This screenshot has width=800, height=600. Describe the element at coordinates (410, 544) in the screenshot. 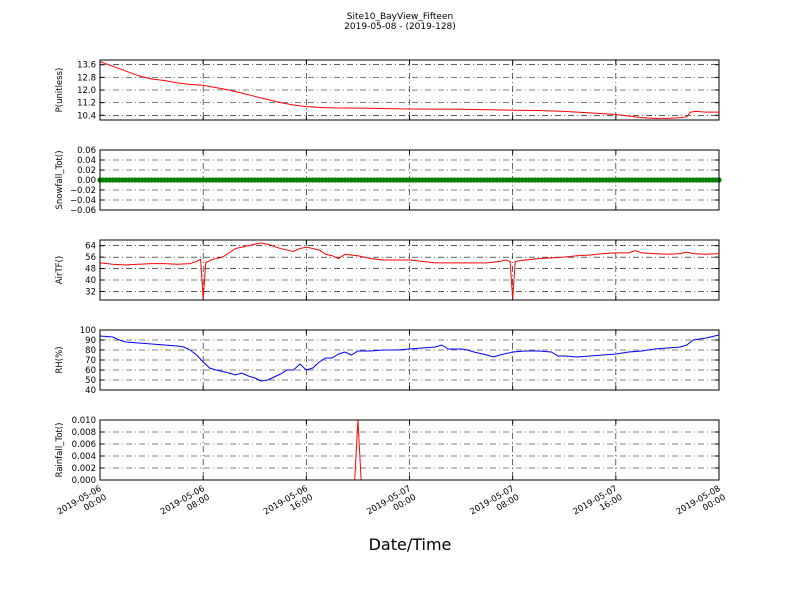

I see `x-axis-label: Date/Time` at that location.